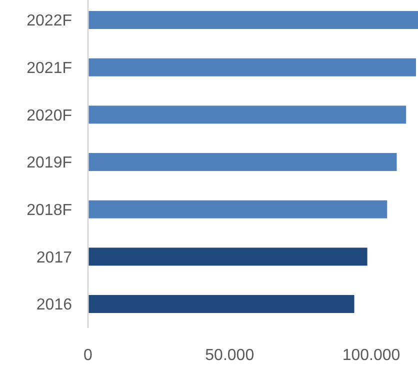 Image resolution: width=418 pixels, height=378 pixels. I want to click on y-tick-label: 2020F, so click(49, 115).